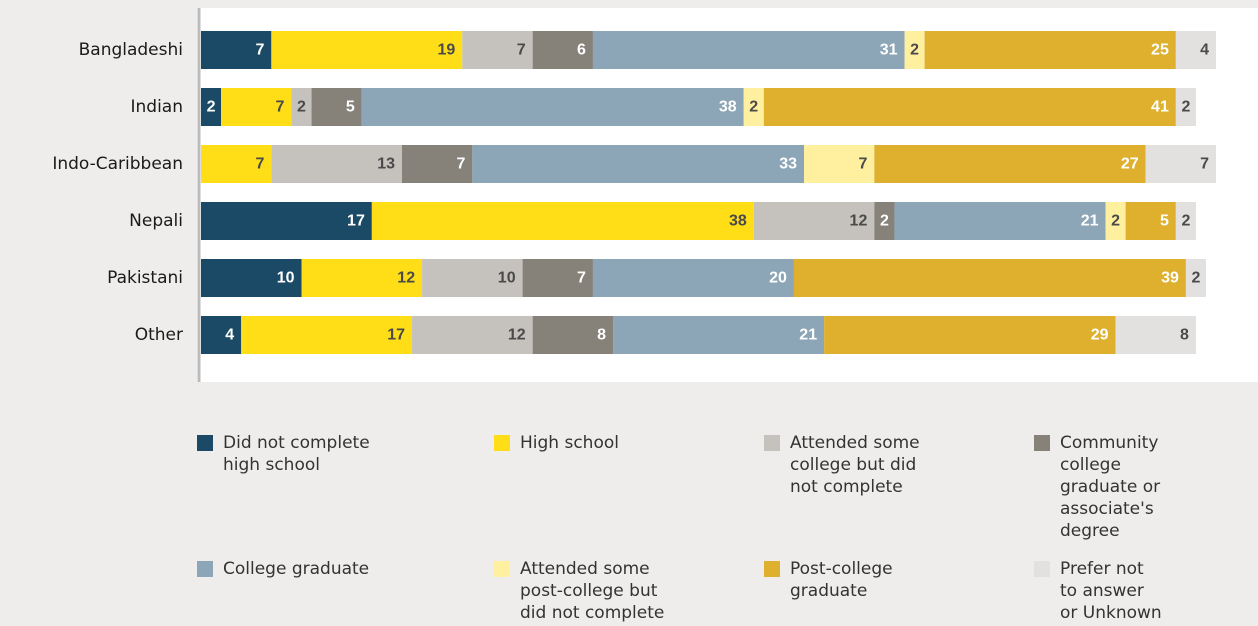 Image resolution: width=1258 pixels, height=626 pixels. What do you see at coordinates (1130, 164) in the screenshot?
I see `data-label: 27` at bounding box center [1130, 164].